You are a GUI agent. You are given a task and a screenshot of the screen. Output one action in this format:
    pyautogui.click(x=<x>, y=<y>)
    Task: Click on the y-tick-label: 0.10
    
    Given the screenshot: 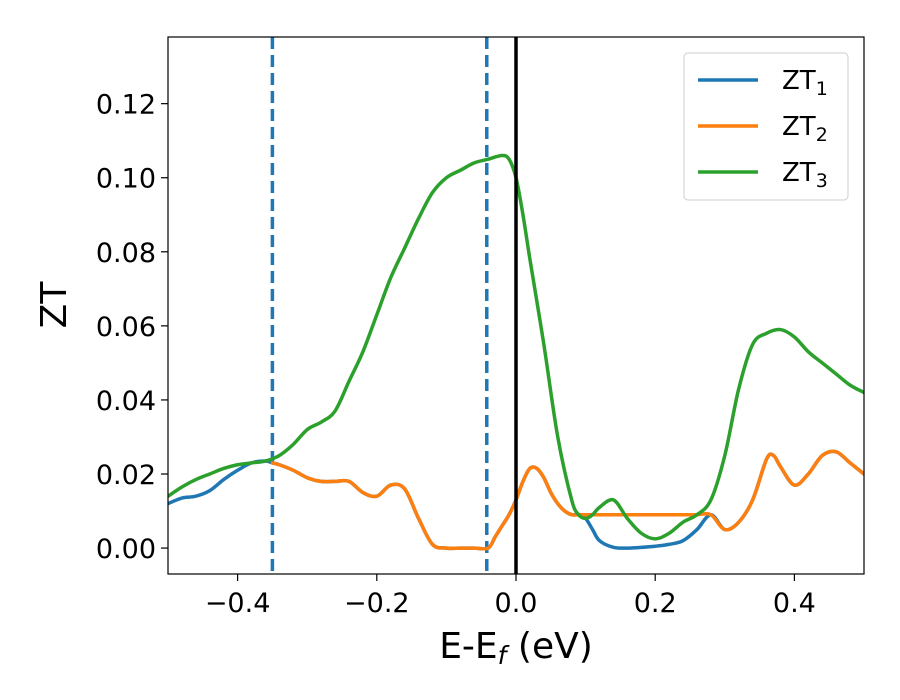 What is the action you would take?
    pyautogui.click(x=126, y=179)
    